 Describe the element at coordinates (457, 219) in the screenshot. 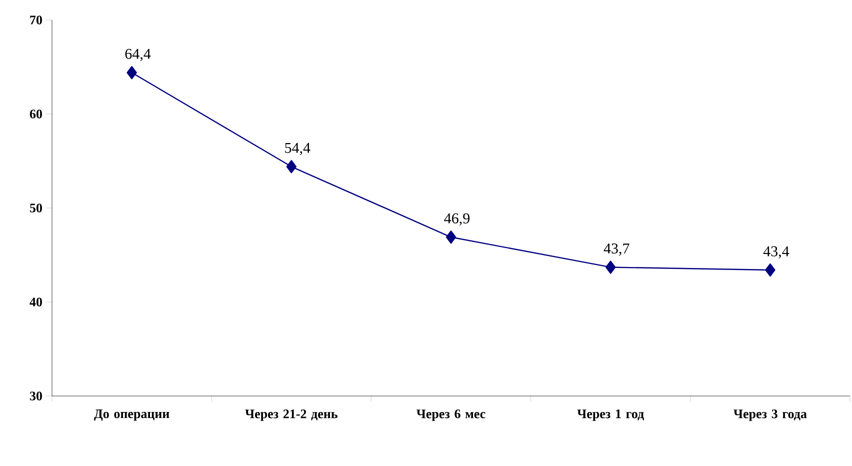

I see `data-label: 46,9` at that location.